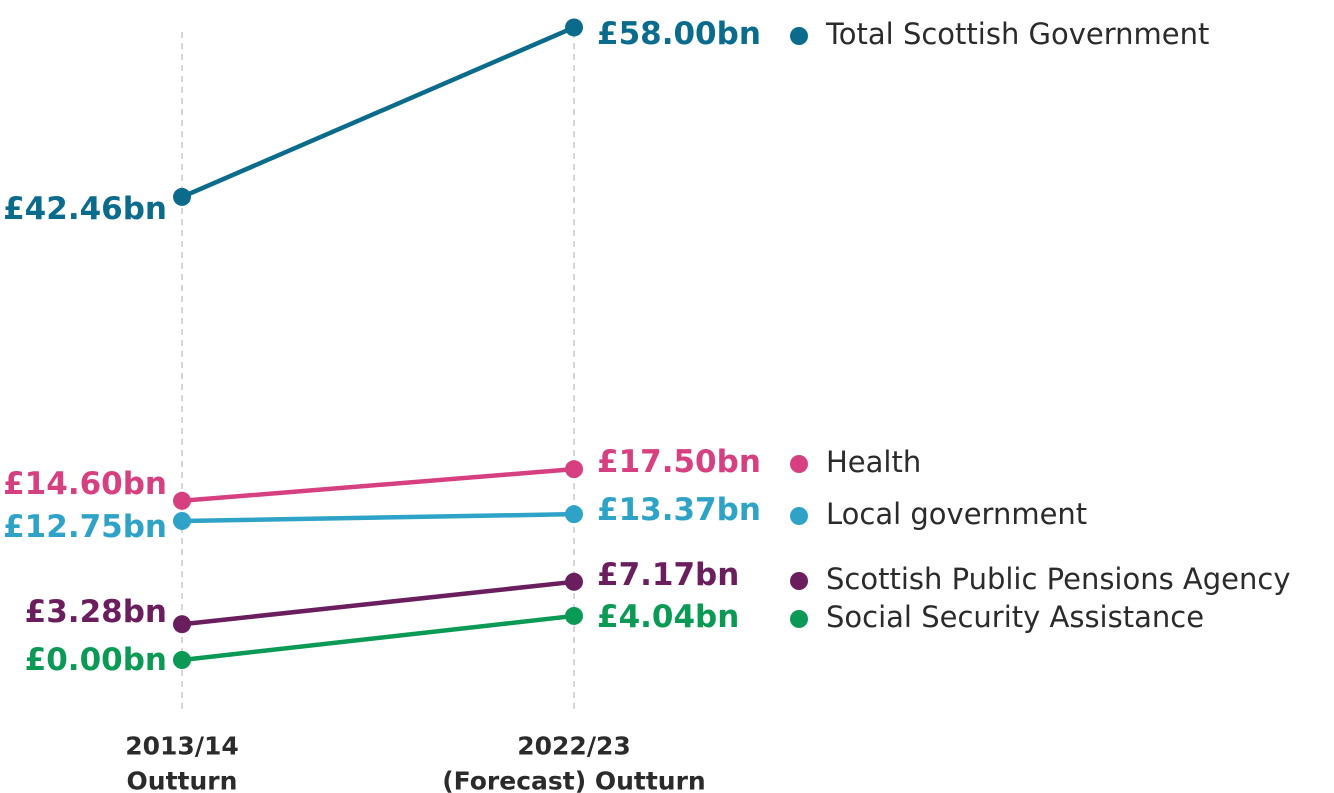  What do you see at coordinates (574, 746) in the screenshot?
I see `x-tick-label-1-0: 2022/23` at bounding box center [574, 746].